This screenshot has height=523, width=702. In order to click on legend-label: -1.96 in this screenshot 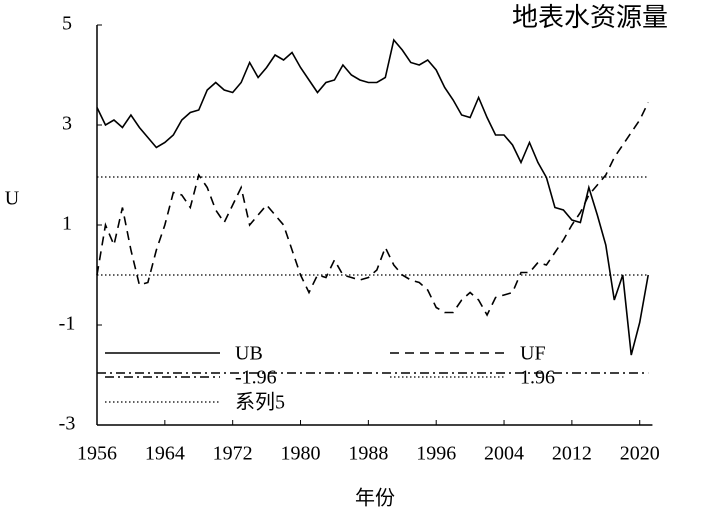, I will do `click(256, 378)`.